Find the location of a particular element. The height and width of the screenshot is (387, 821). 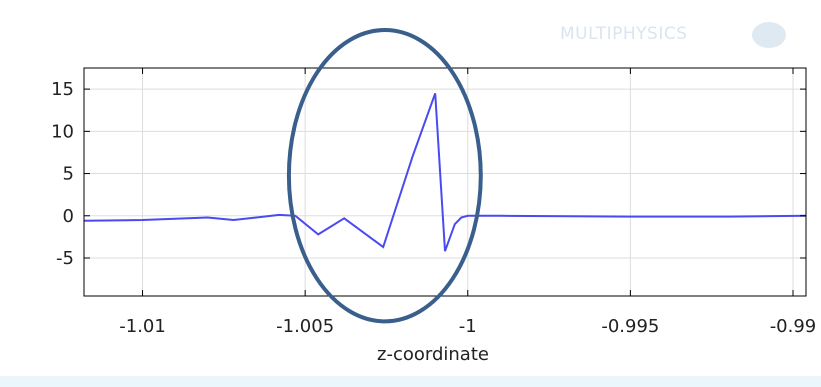

x-tick-label: -1.01 is located at coordinates (142, 326).